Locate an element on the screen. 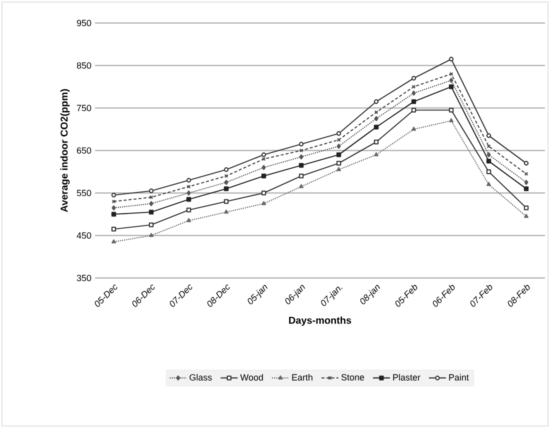 The image size is (550, 428). legend-label: Glass is located at coordinates (201, 377).